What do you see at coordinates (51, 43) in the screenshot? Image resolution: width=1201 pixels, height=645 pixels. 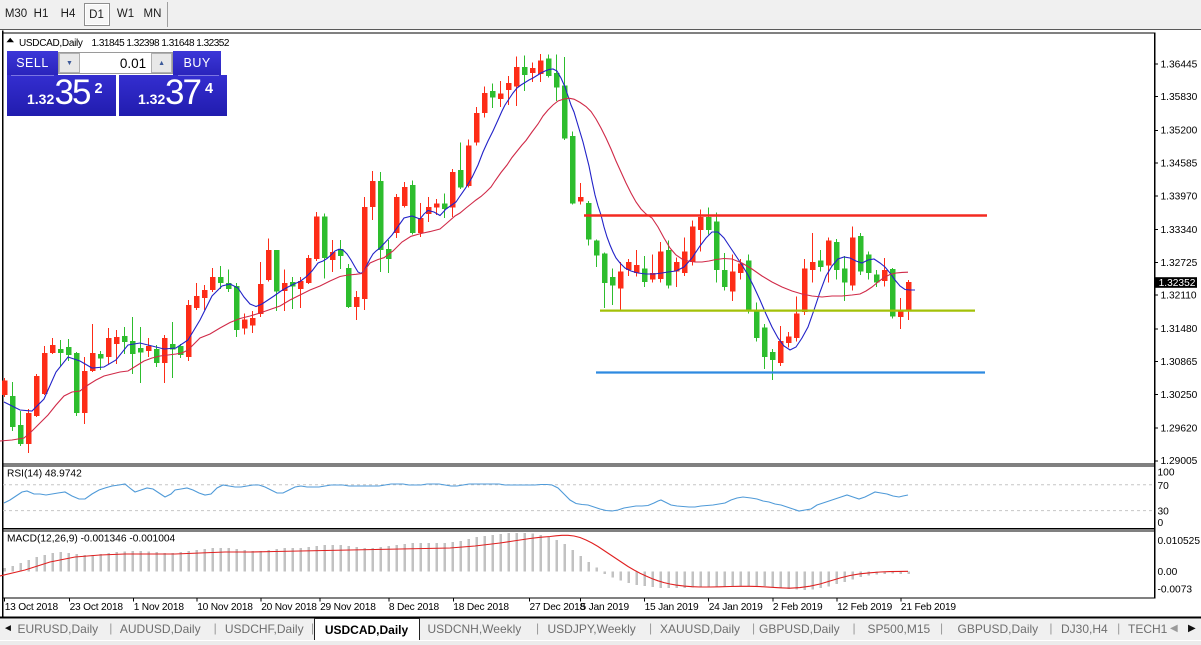 I see `svg-text: USDCAD,Daily` at bounding box center [51, 43].